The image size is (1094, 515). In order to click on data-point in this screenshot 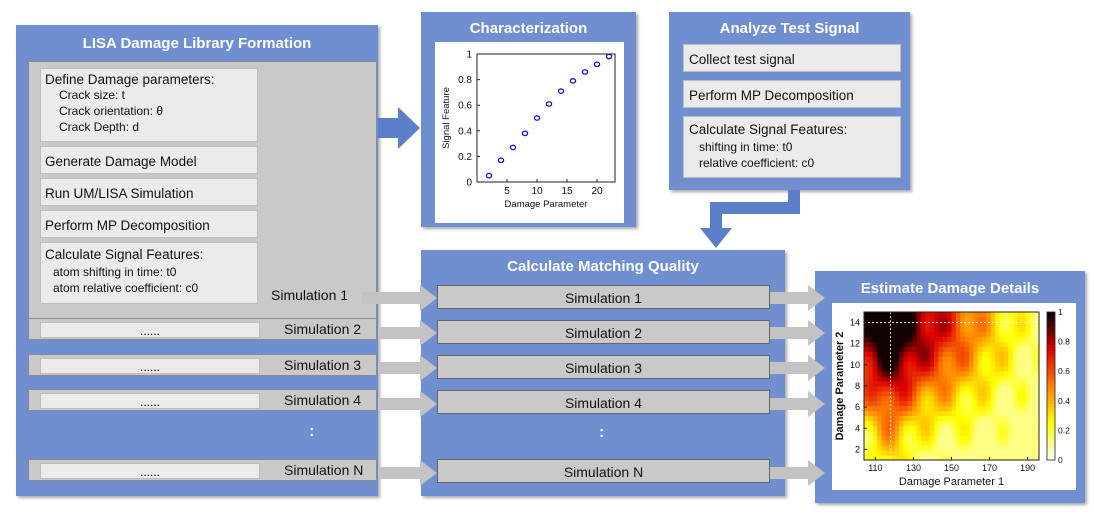, I will do `click(525, 133)`.